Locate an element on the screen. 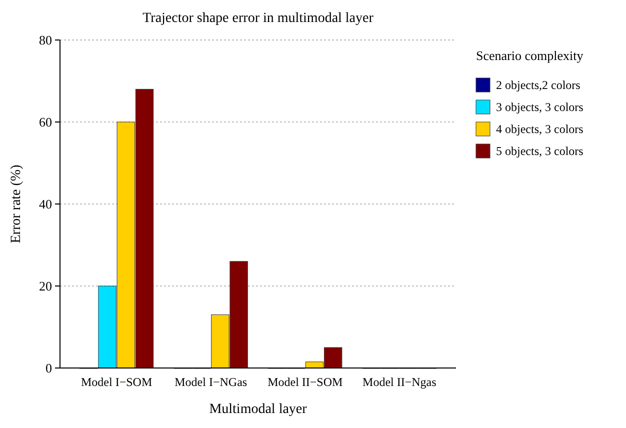  x-tick-label: Model II−SOM is located at coordinates (306, 382).